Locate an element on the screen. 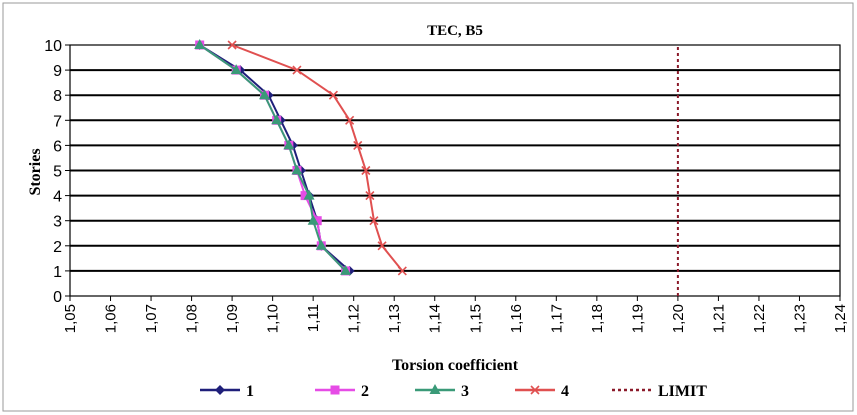 The height and width of the screenshot is (415, 857). x-tick-label: 1,20 is located at coordinates (678, 318).